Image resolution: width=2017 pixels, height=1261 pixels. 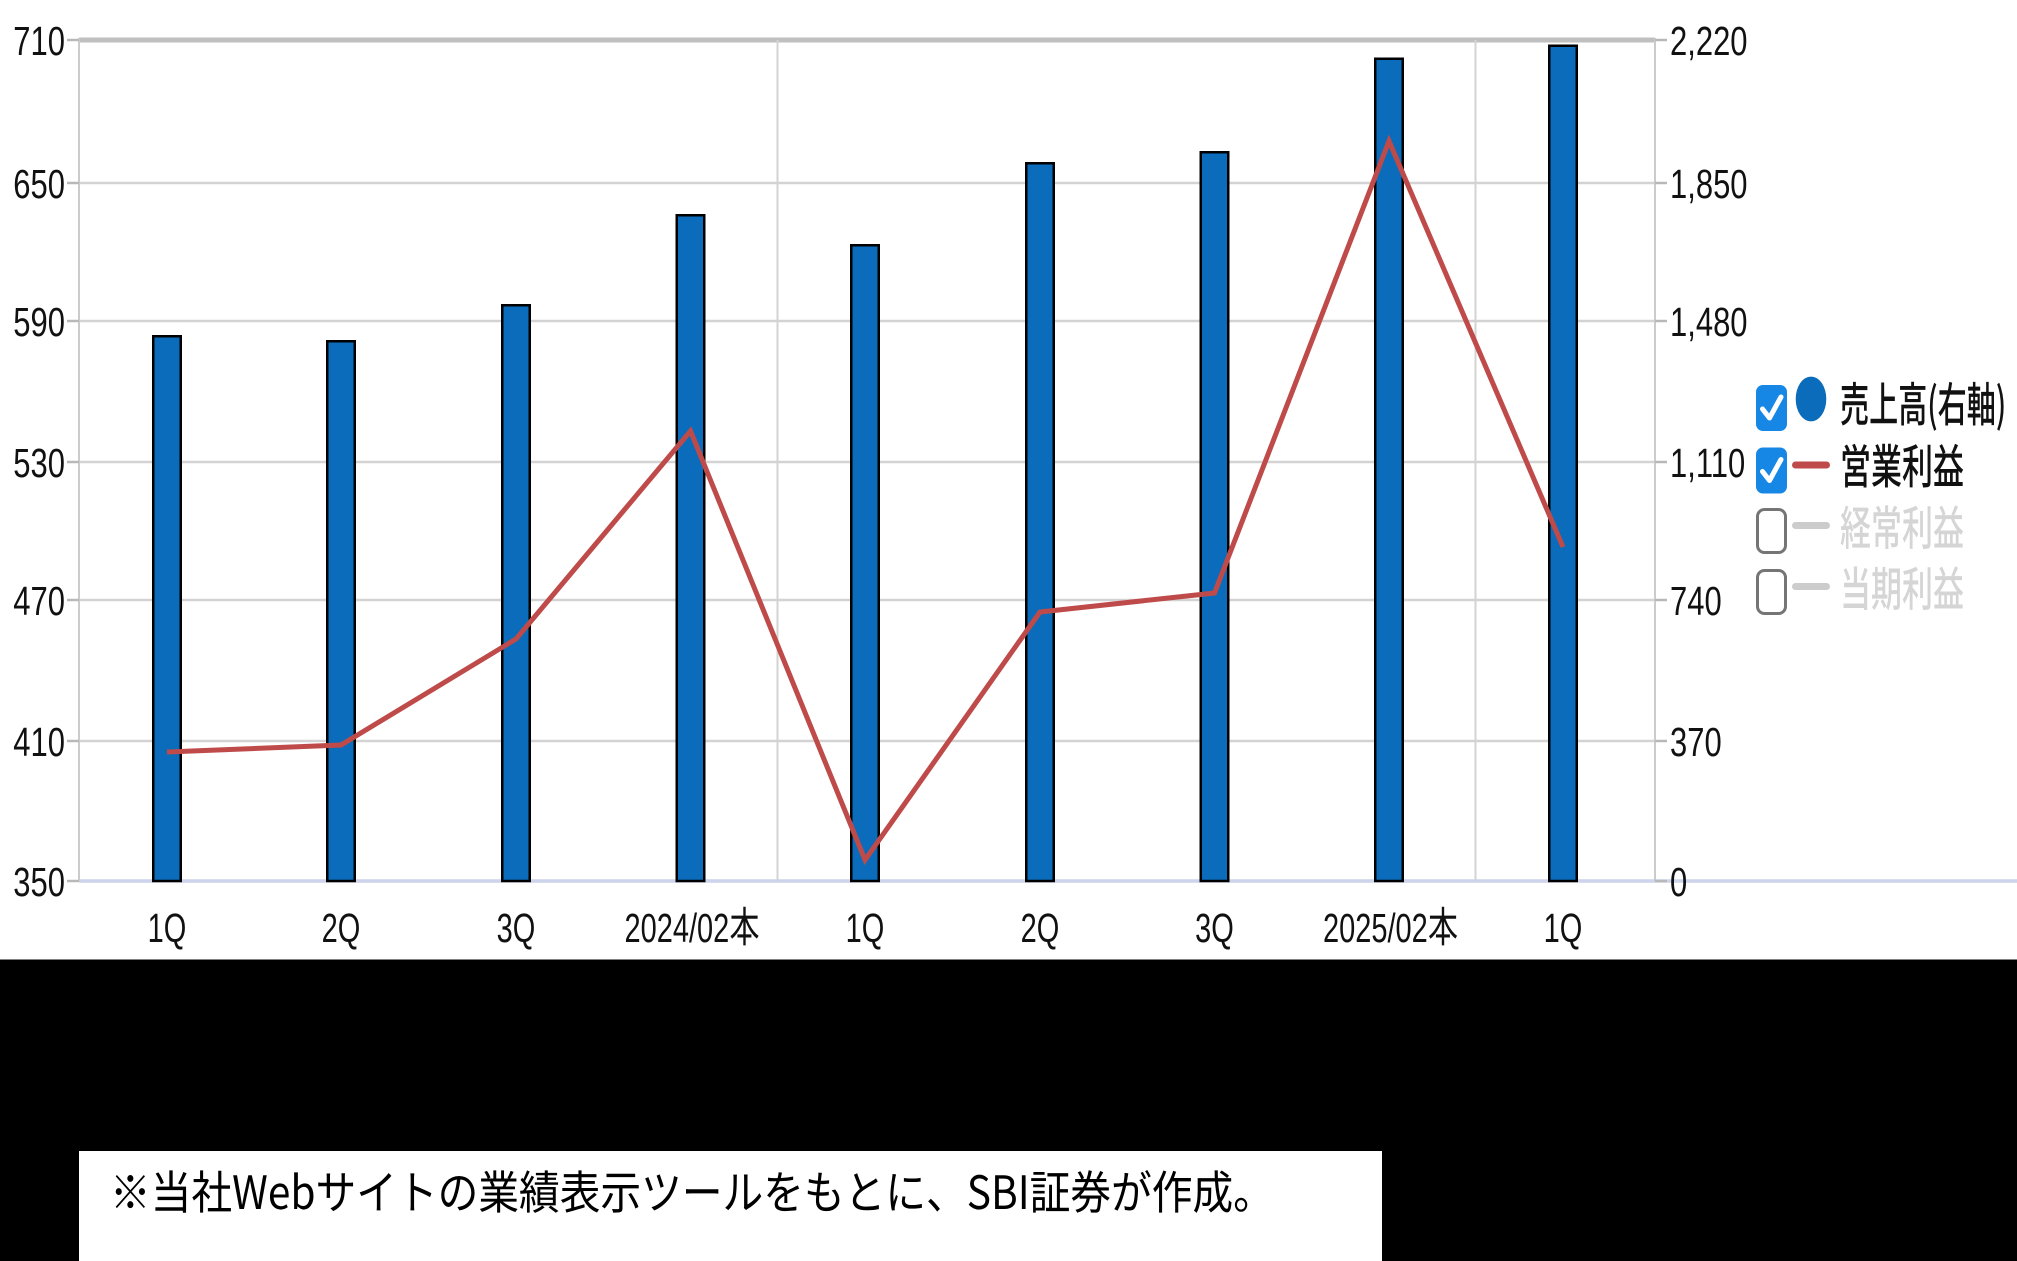 I want to click on svg-text: 470, so click(x=39, y=601).